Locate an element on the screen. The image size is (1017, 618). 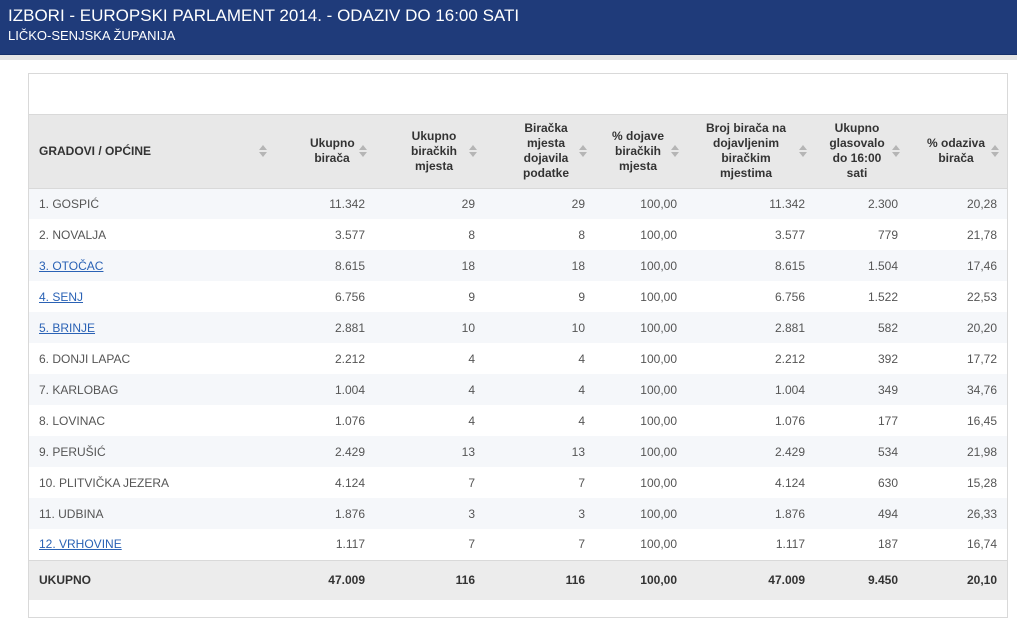
cell-odaziv: 17,72 is located at coordinates (957, 358).